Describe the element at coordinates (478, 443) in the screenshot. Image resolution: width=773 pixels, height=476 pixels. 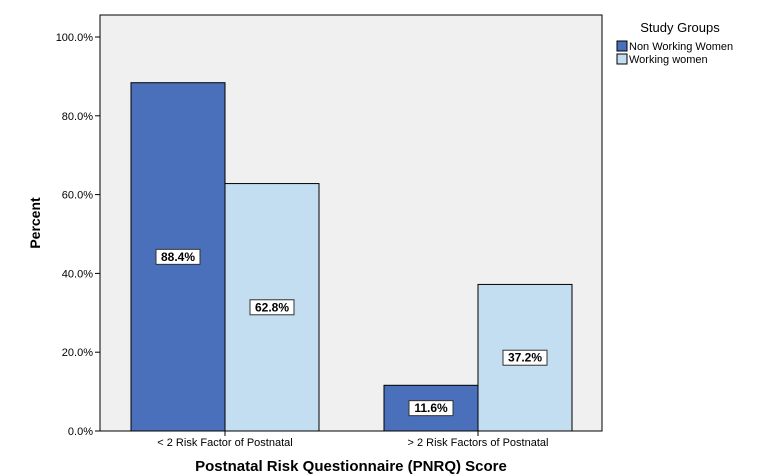
I see `x-tick-label: > 2 Risk Factors of Postnatal` at that location.